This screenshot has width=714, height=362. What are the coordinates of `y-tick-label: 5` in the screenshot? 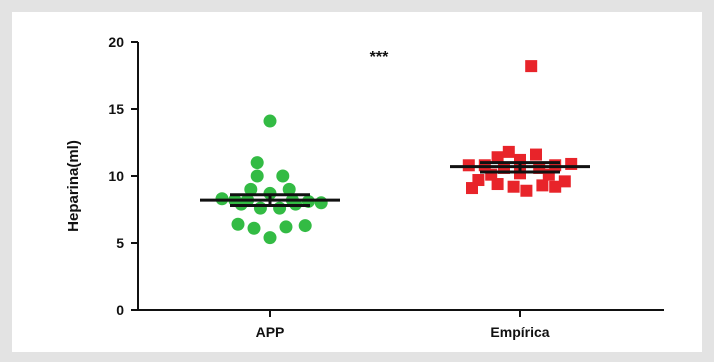 It's located at (120, 243).